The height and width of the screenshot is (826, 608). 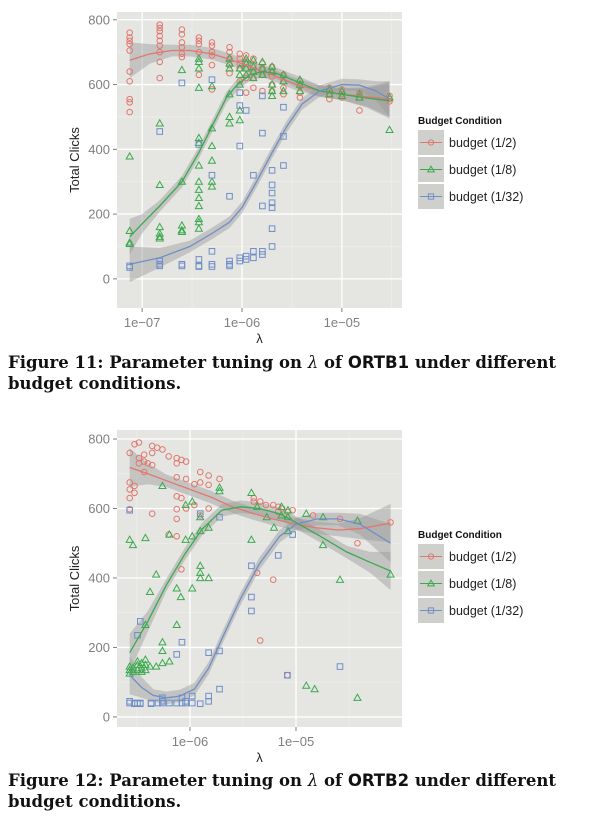 What do you see at coordinates (378, 362) in the screenshot?
I see `caption-model: ORTB1` at bounding box center [378, 362].